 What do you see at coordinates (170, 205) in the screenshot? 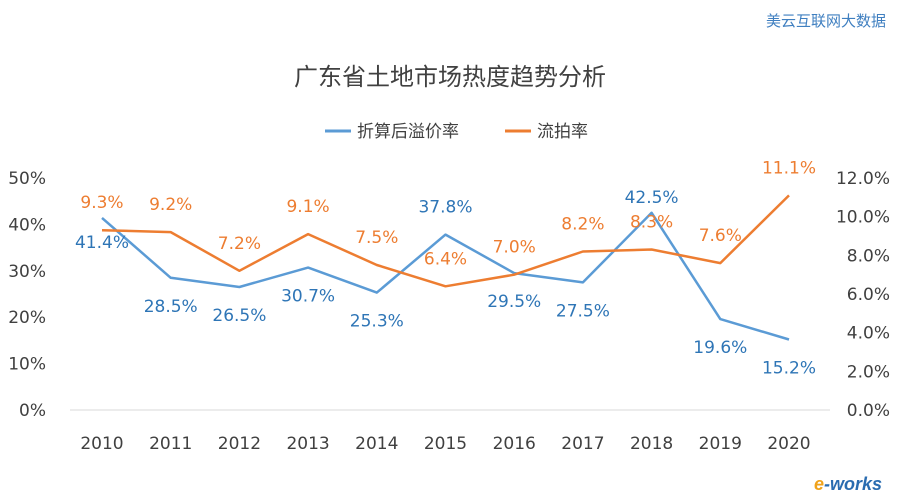
I see `data-label: 9.2%` at bounding box center [170, 205].